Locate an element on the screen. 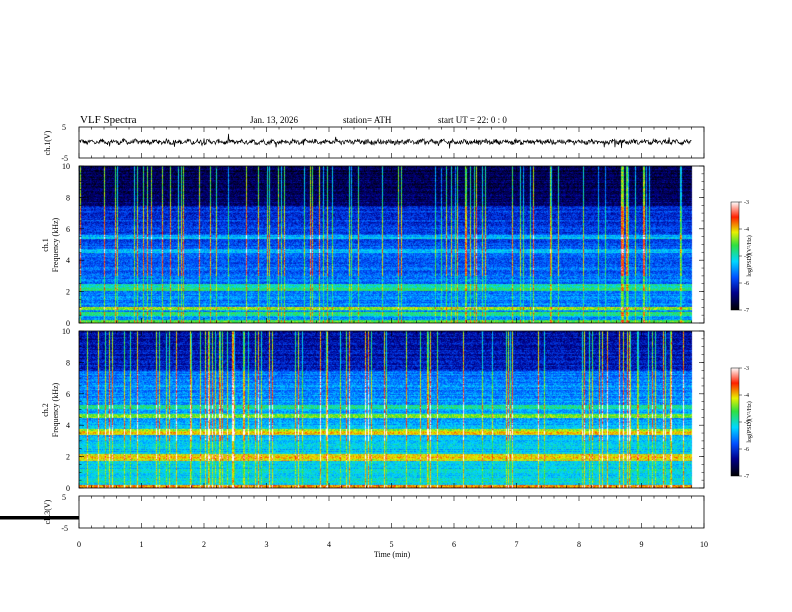 The width and height of the screenshot is (792, 612). station-label: station= ATH is located at coordinates (367, 120).